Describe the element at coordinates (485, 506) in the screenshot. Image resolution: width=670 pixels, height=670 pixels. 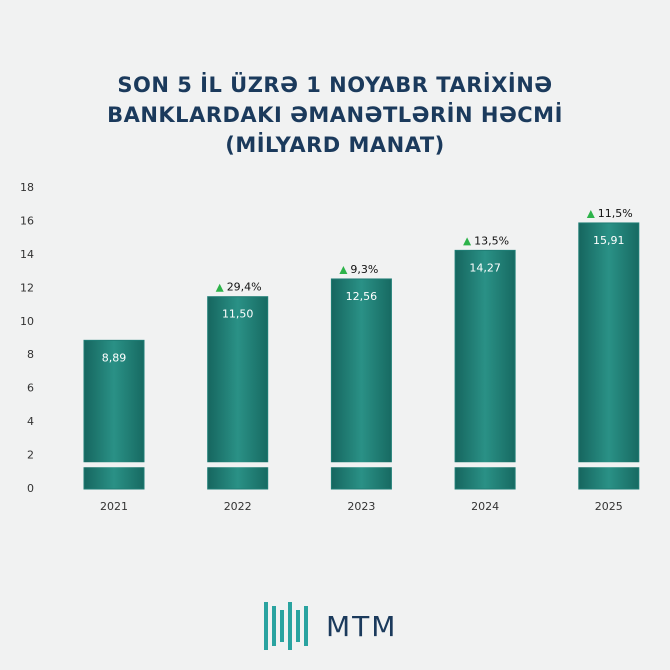
I see `x-tick-label: 2024` at that location.